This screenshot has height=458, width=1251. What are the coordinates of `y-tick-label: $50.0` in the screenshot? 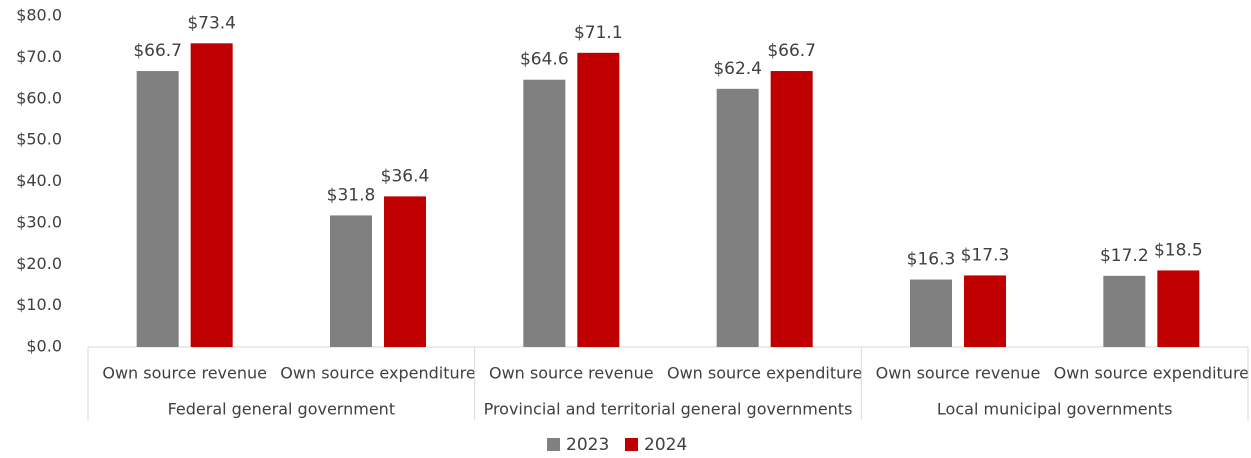 It's located at (39, 139).